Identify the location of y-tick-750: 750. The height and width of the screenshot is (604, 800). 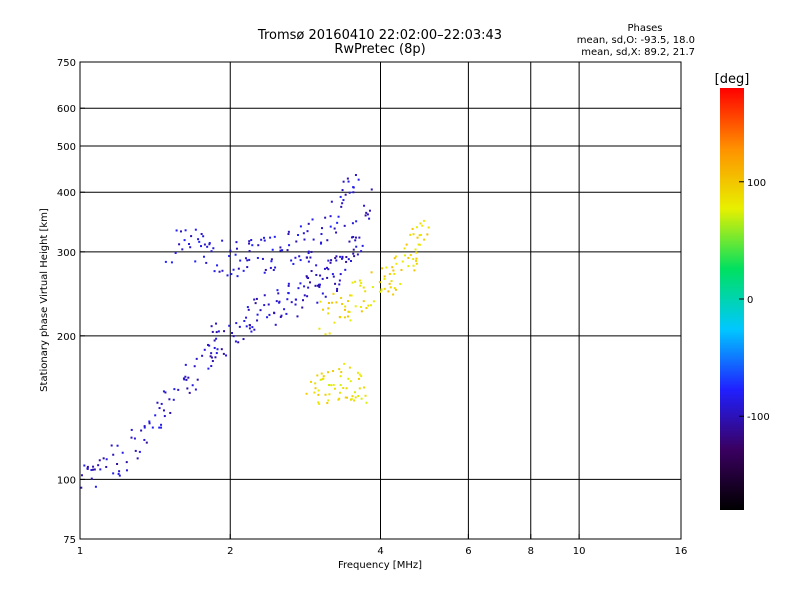
(66, 63).